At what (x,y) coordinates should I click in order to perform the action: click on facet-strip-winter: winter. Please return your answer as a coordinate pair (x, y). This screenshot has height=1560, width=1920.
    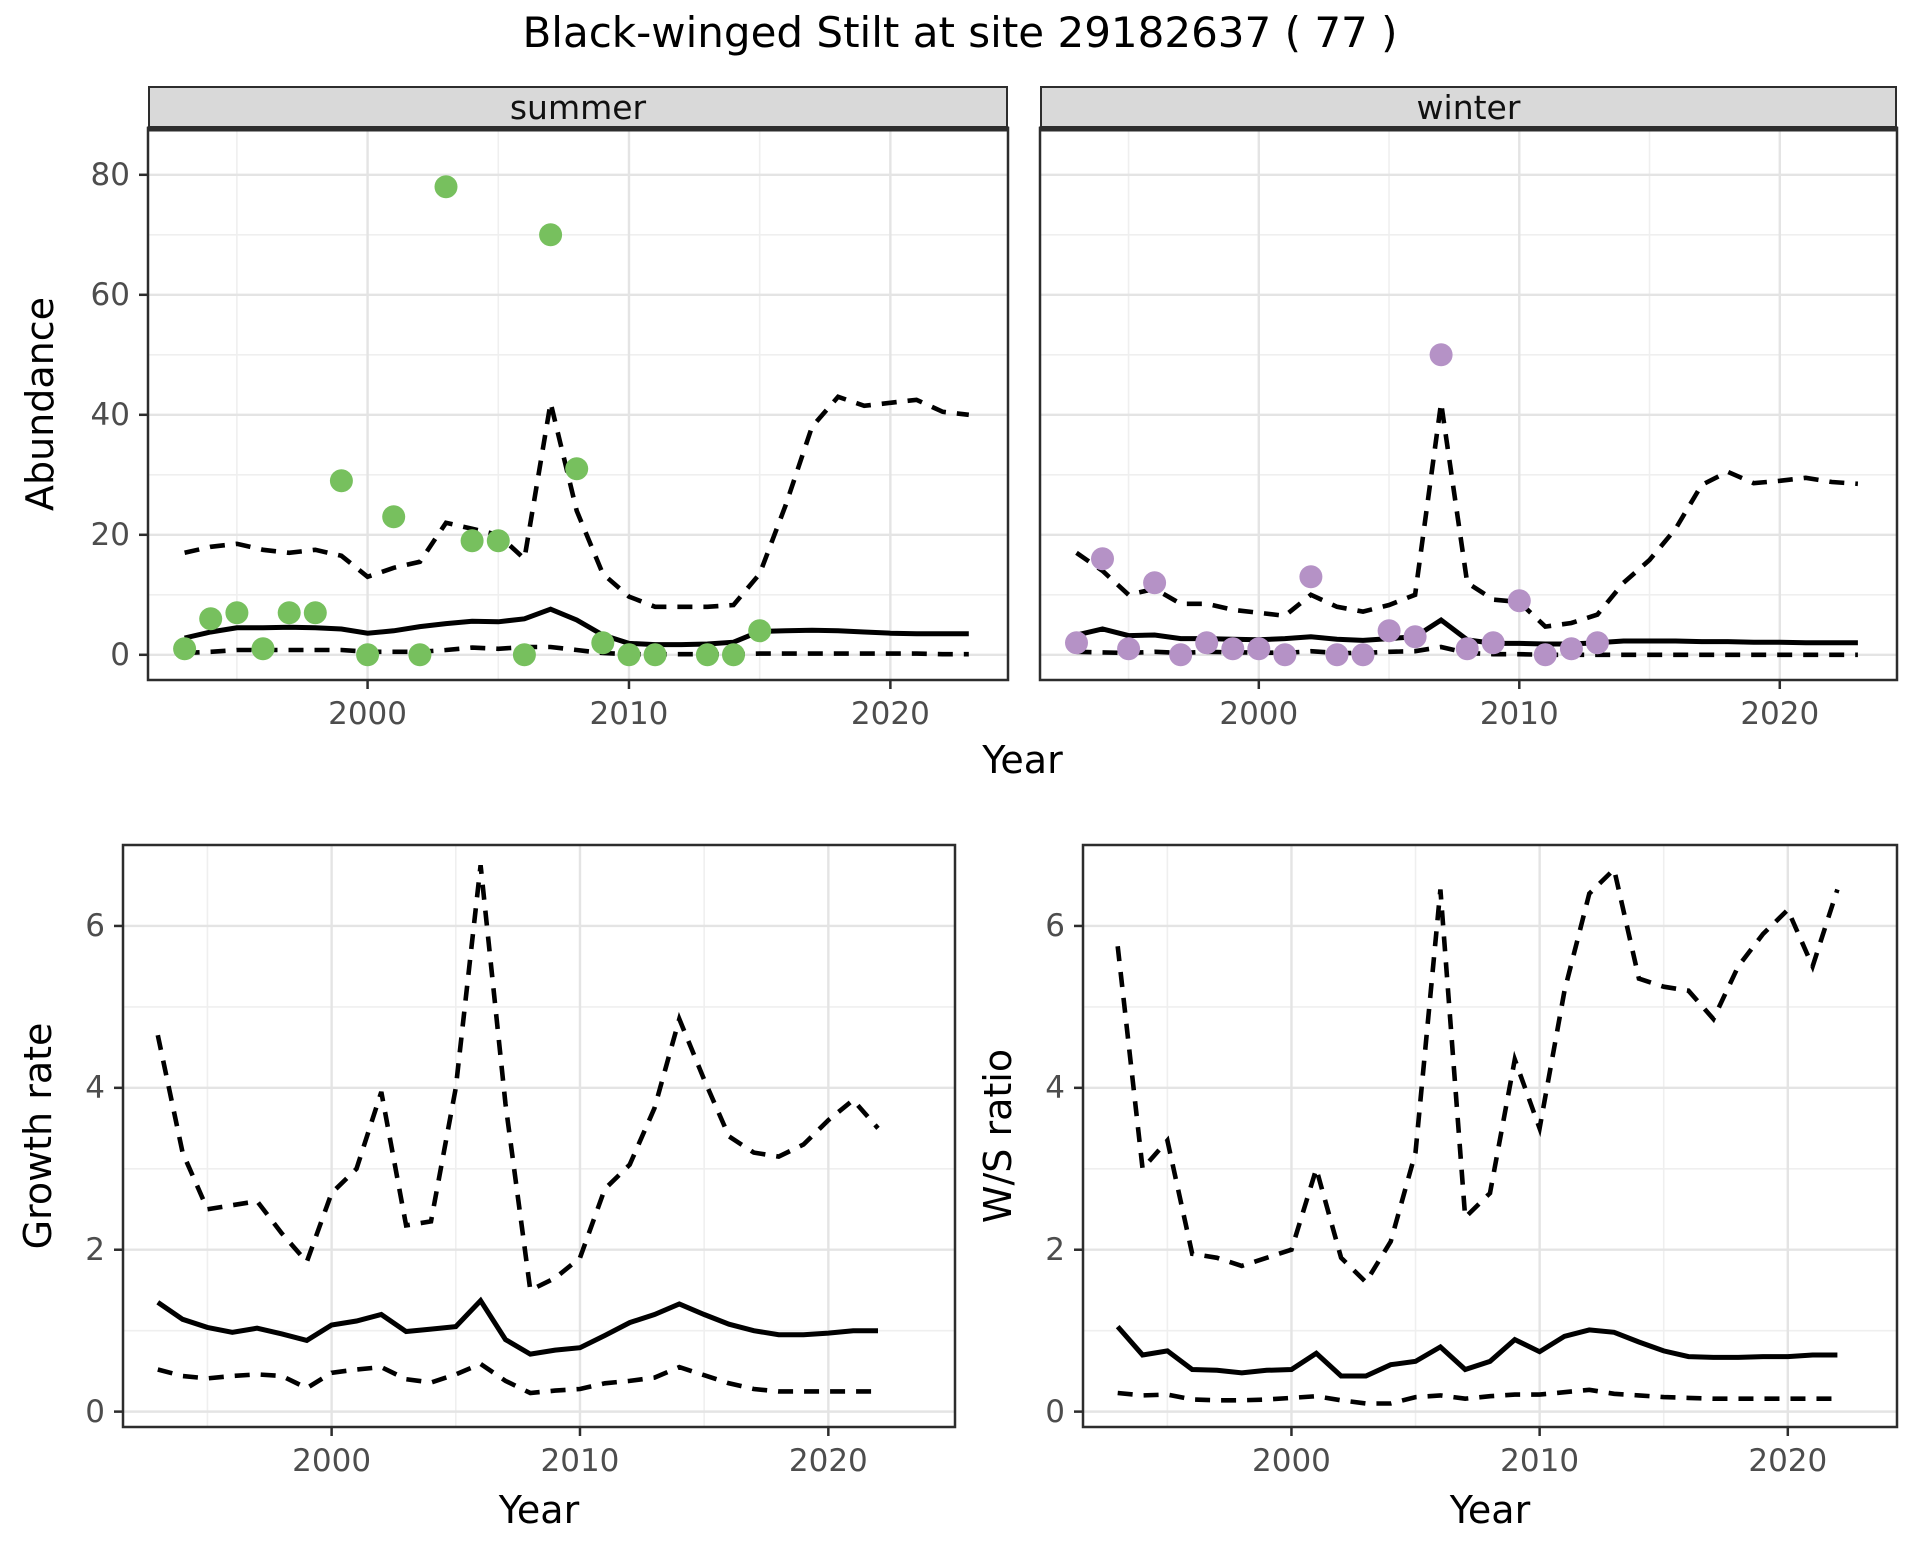
    Looking at the image, I should click on (1468, 107).